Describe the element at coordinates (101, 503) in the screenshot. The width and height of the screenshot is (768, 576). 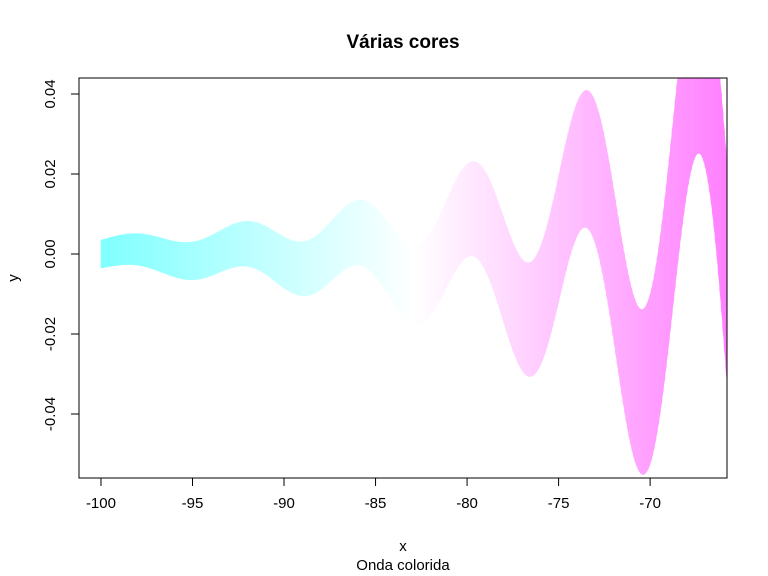
I see `x-tick-label: -100` at that location.